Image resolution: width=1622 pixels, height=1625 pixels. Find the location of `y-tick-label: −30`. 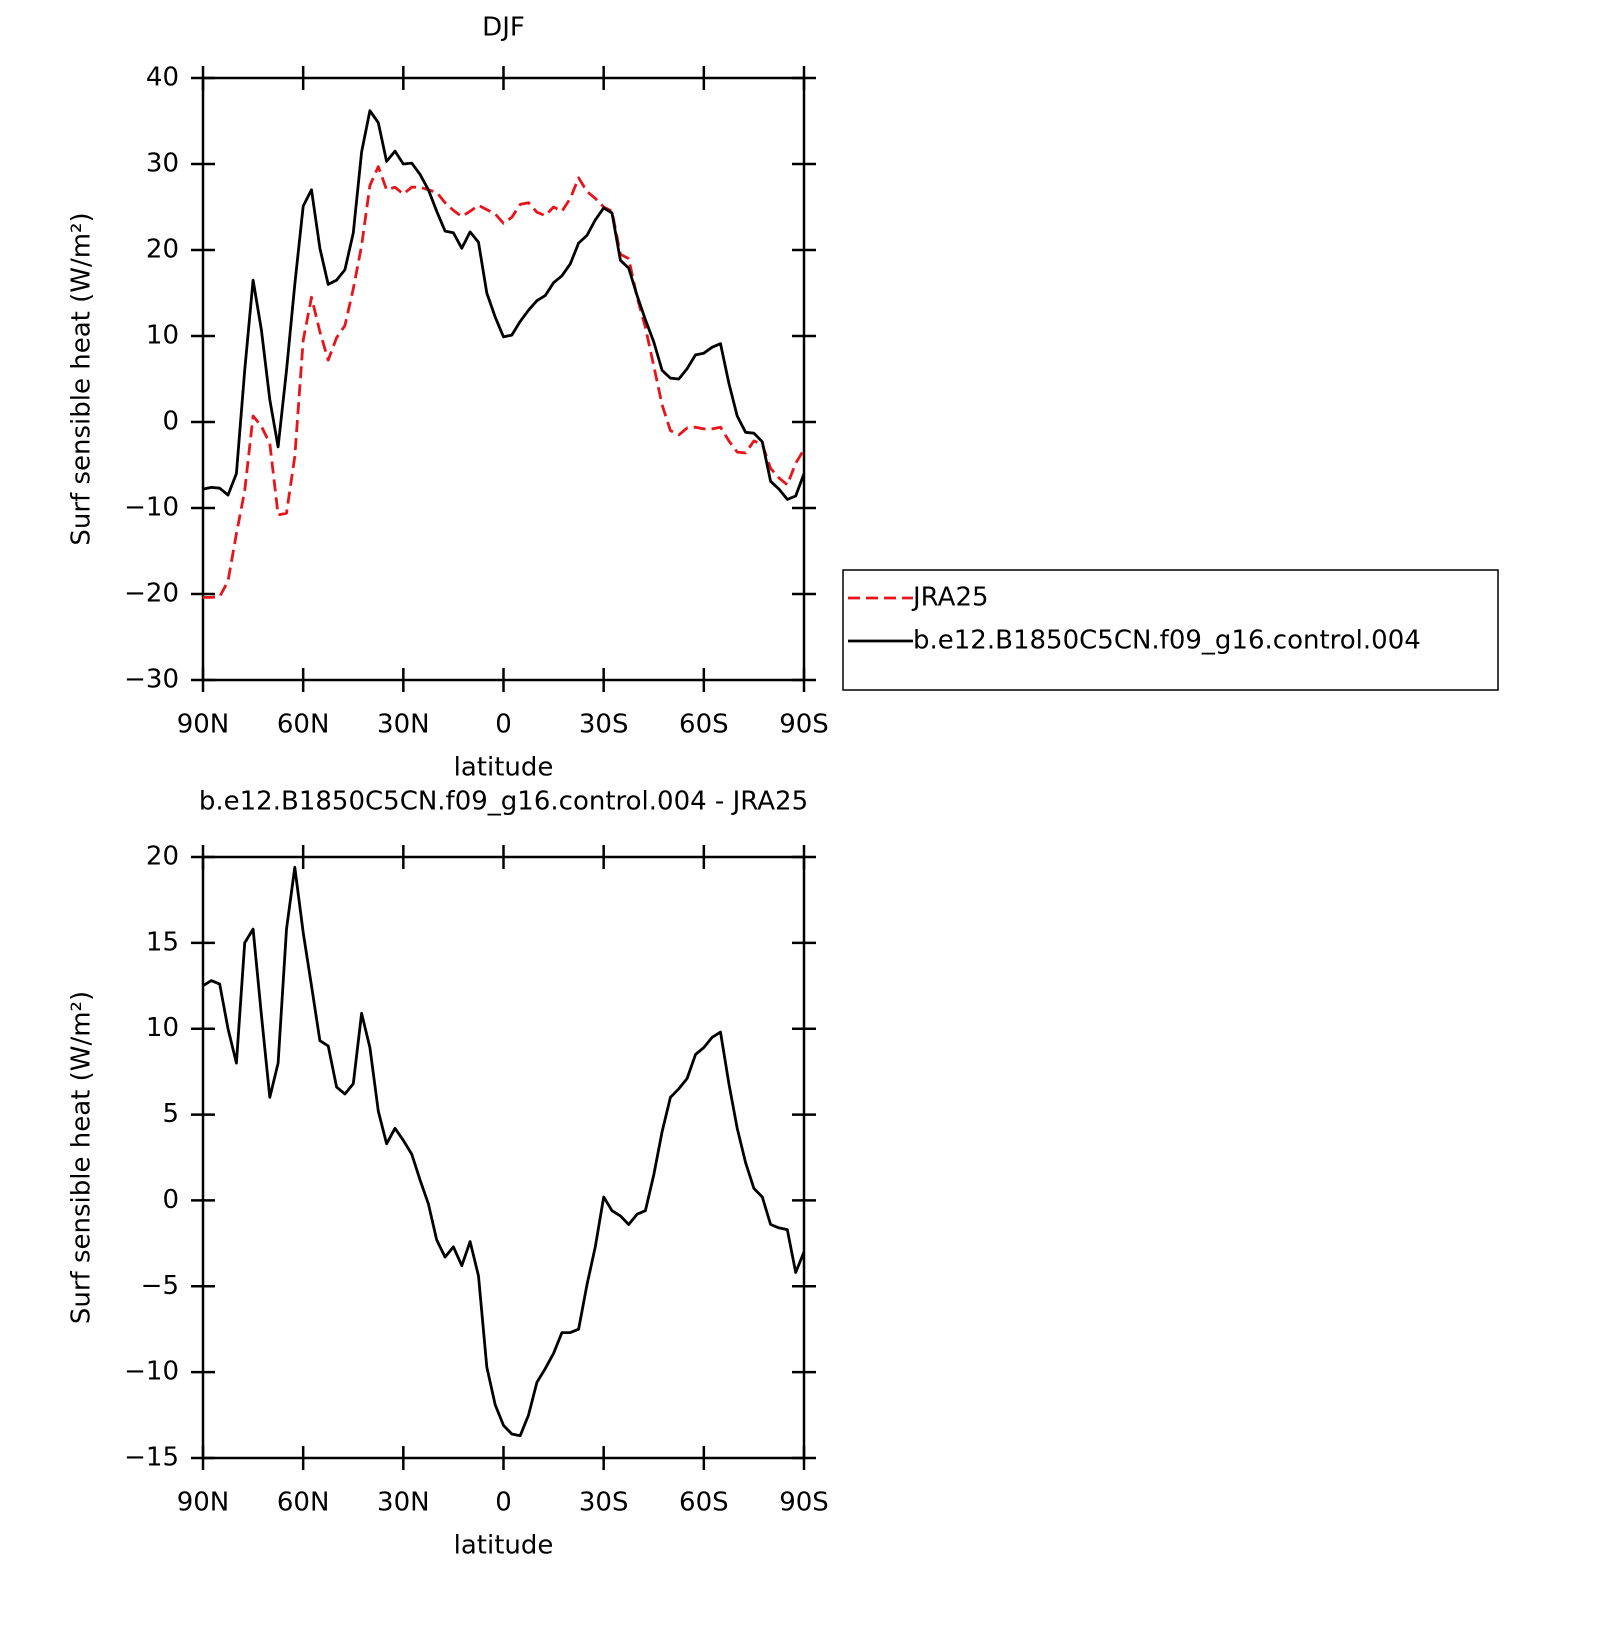

y-tick-label: −30 is located at coordinates (151, 680).